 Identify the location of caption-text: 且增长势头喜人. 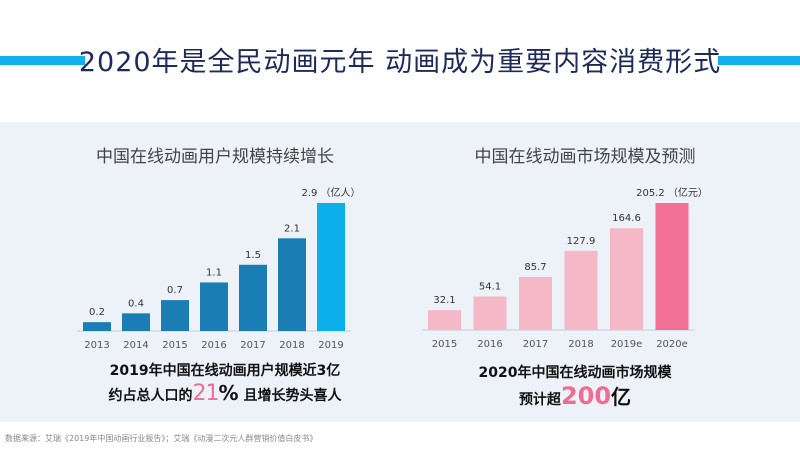
(290, 396).